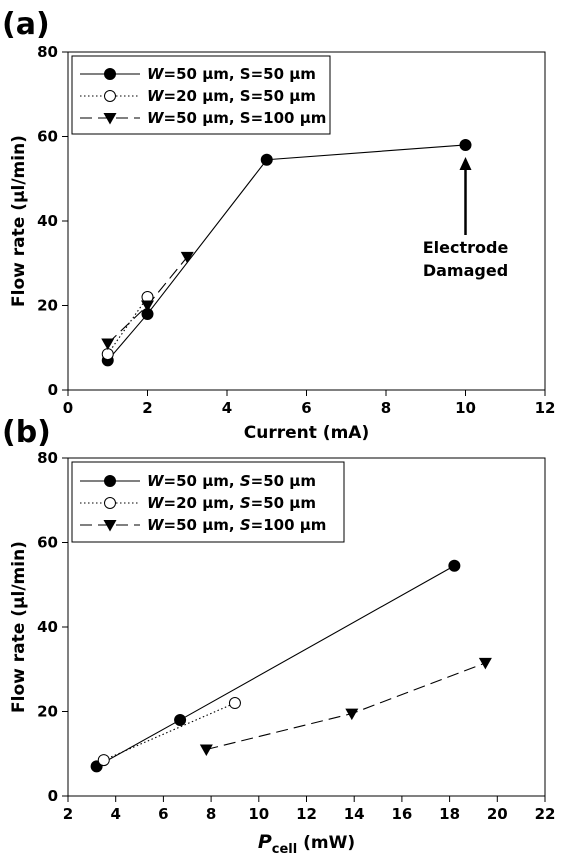  What do you see at coordinates (545, 408) in the screenshot?
I see `panel-a-x-tick-label: 12` at bounding box center [545, 408].